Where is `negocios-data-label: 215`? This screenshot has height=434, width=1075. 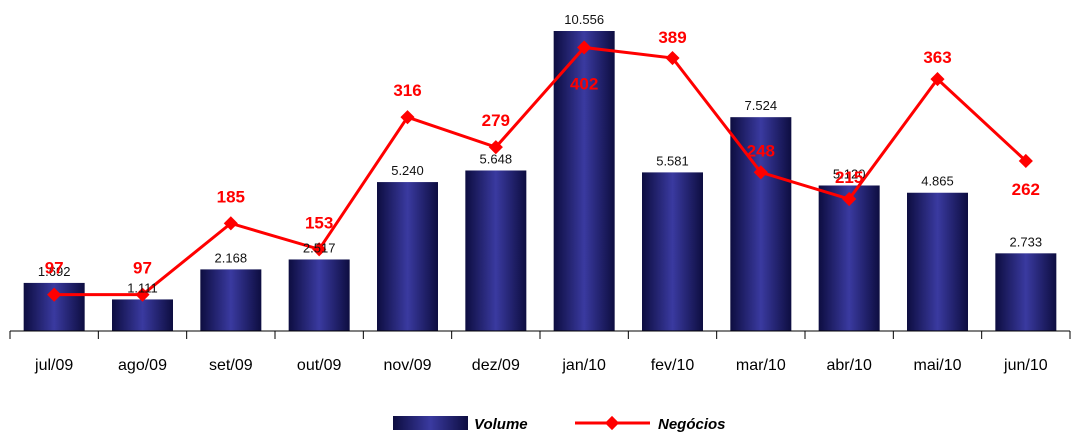 negocios-data-label: 215 is located at coordinates (849, 177).